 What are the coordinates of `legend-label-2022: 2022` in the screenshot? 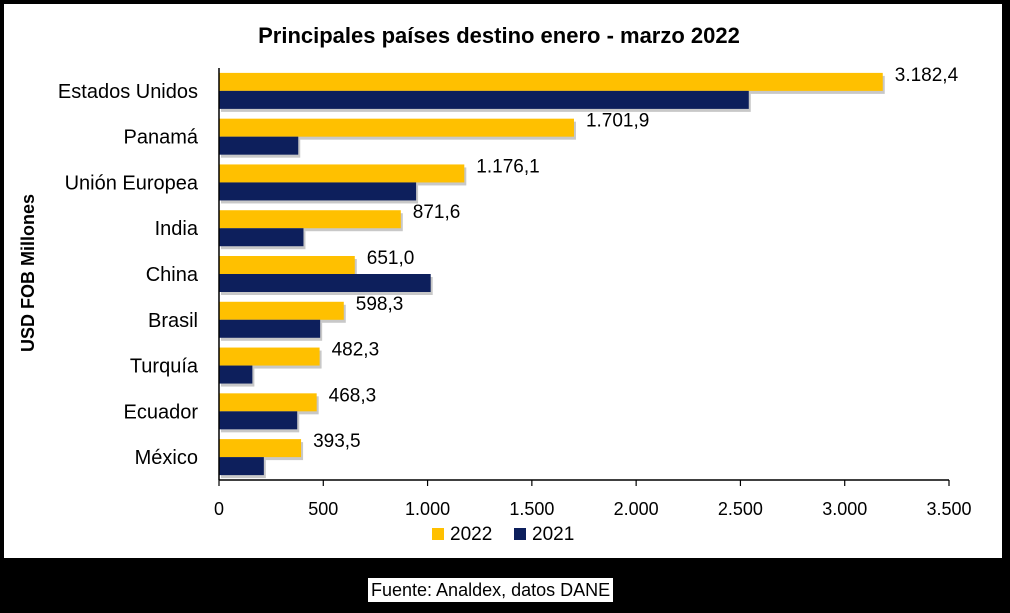 It's located at (471, 534).